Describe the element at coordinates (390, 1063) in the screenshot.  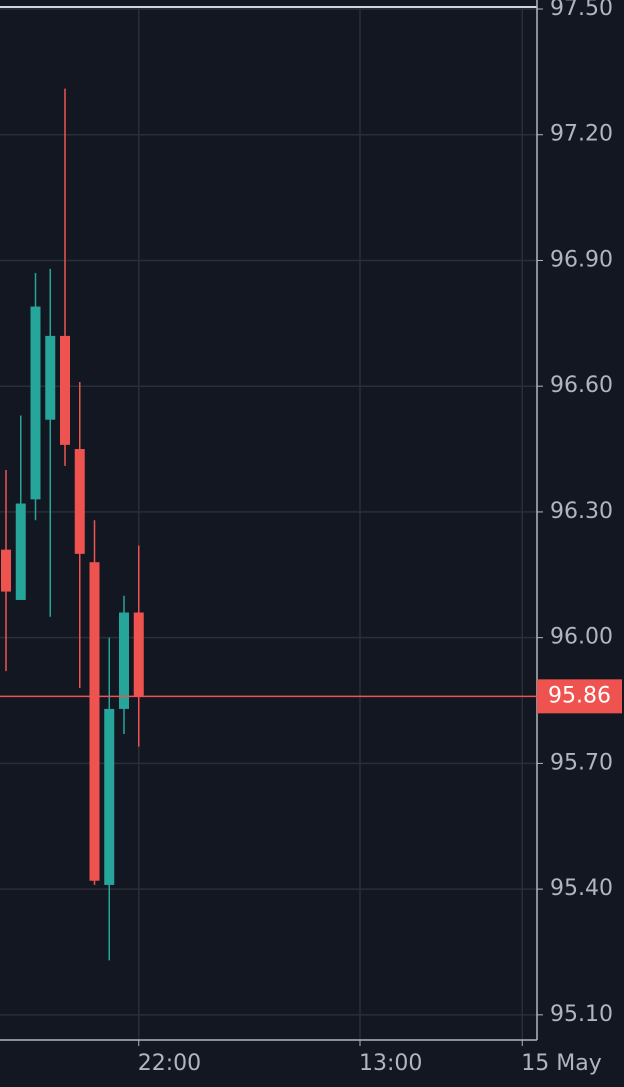
I see `x-tick-label: 13:00` at that location.